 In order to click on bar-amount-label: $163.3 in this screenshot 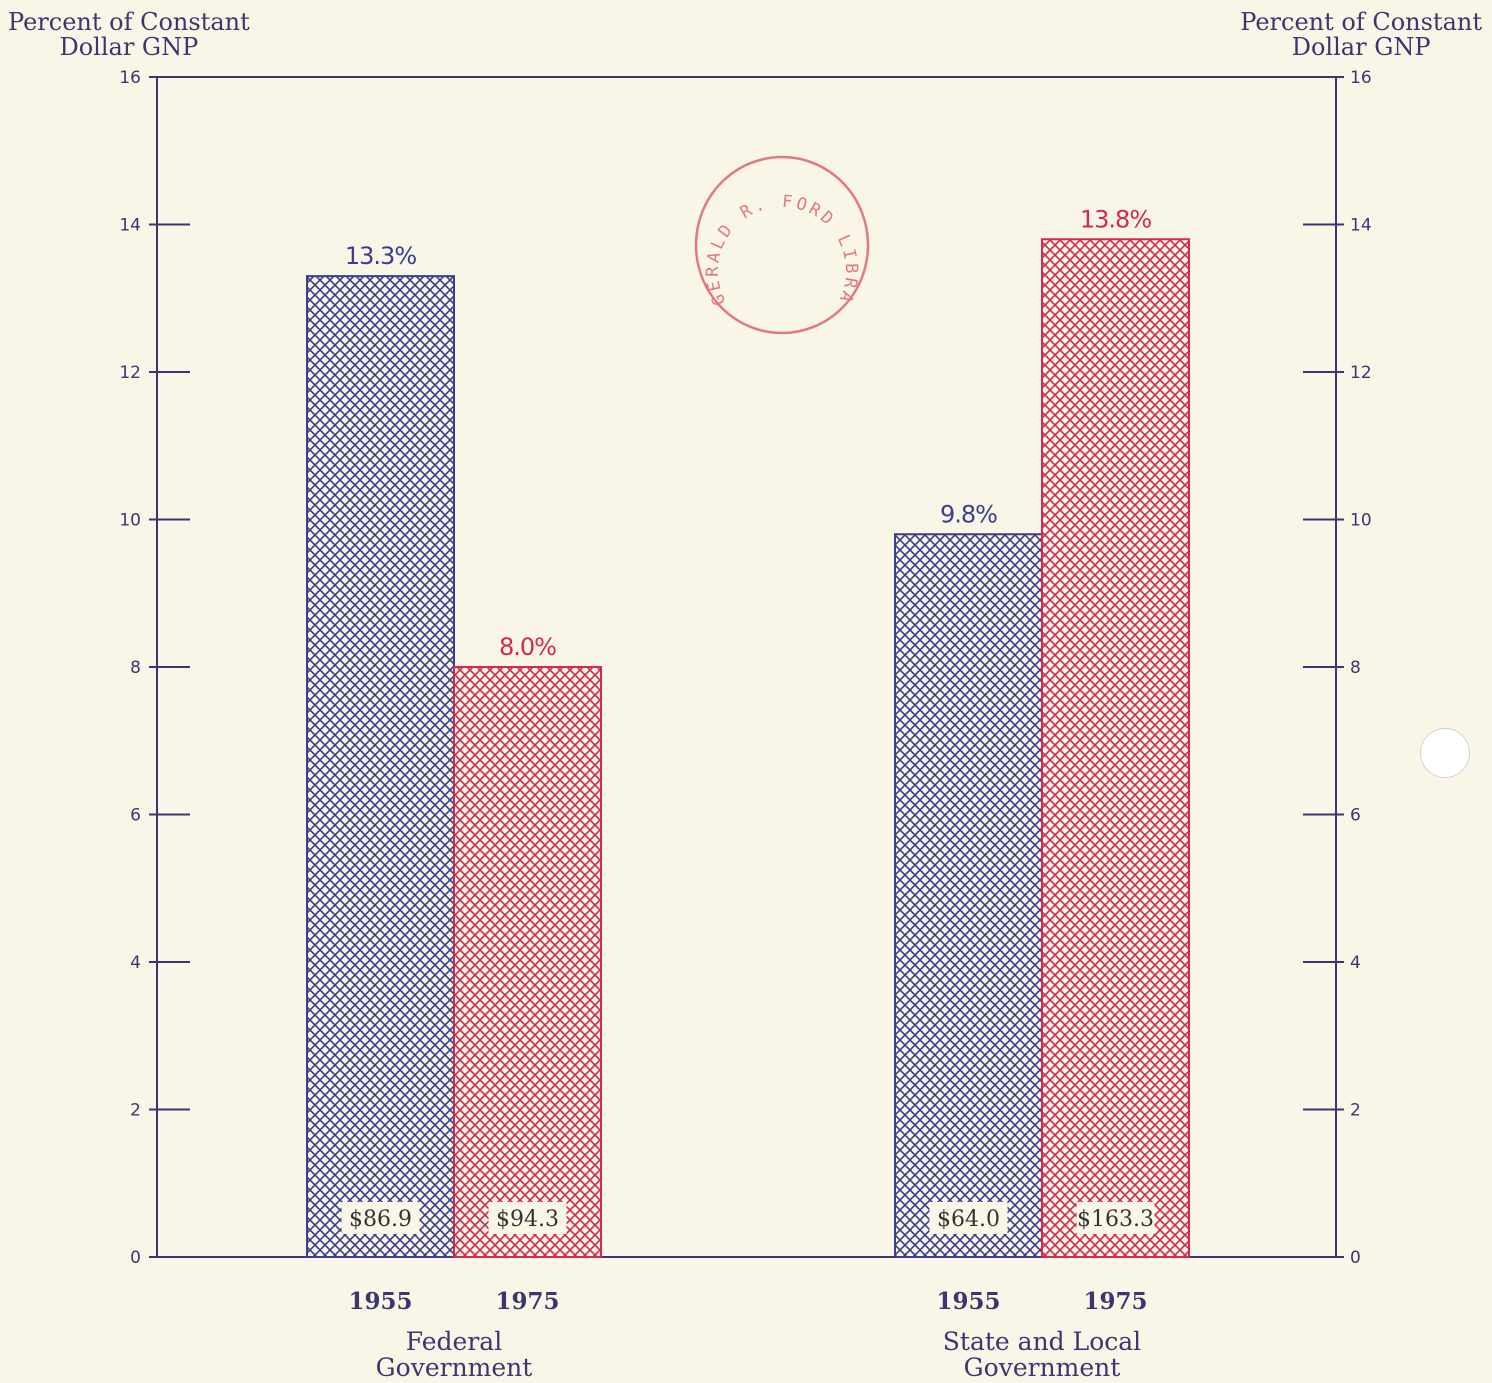, I will do `click(1115, 1219)`.